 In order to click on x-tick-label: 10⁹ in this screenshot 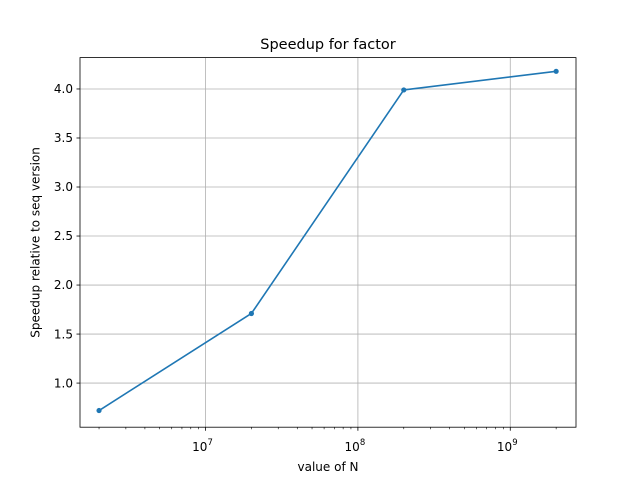, I will do `click(507, 446)`.